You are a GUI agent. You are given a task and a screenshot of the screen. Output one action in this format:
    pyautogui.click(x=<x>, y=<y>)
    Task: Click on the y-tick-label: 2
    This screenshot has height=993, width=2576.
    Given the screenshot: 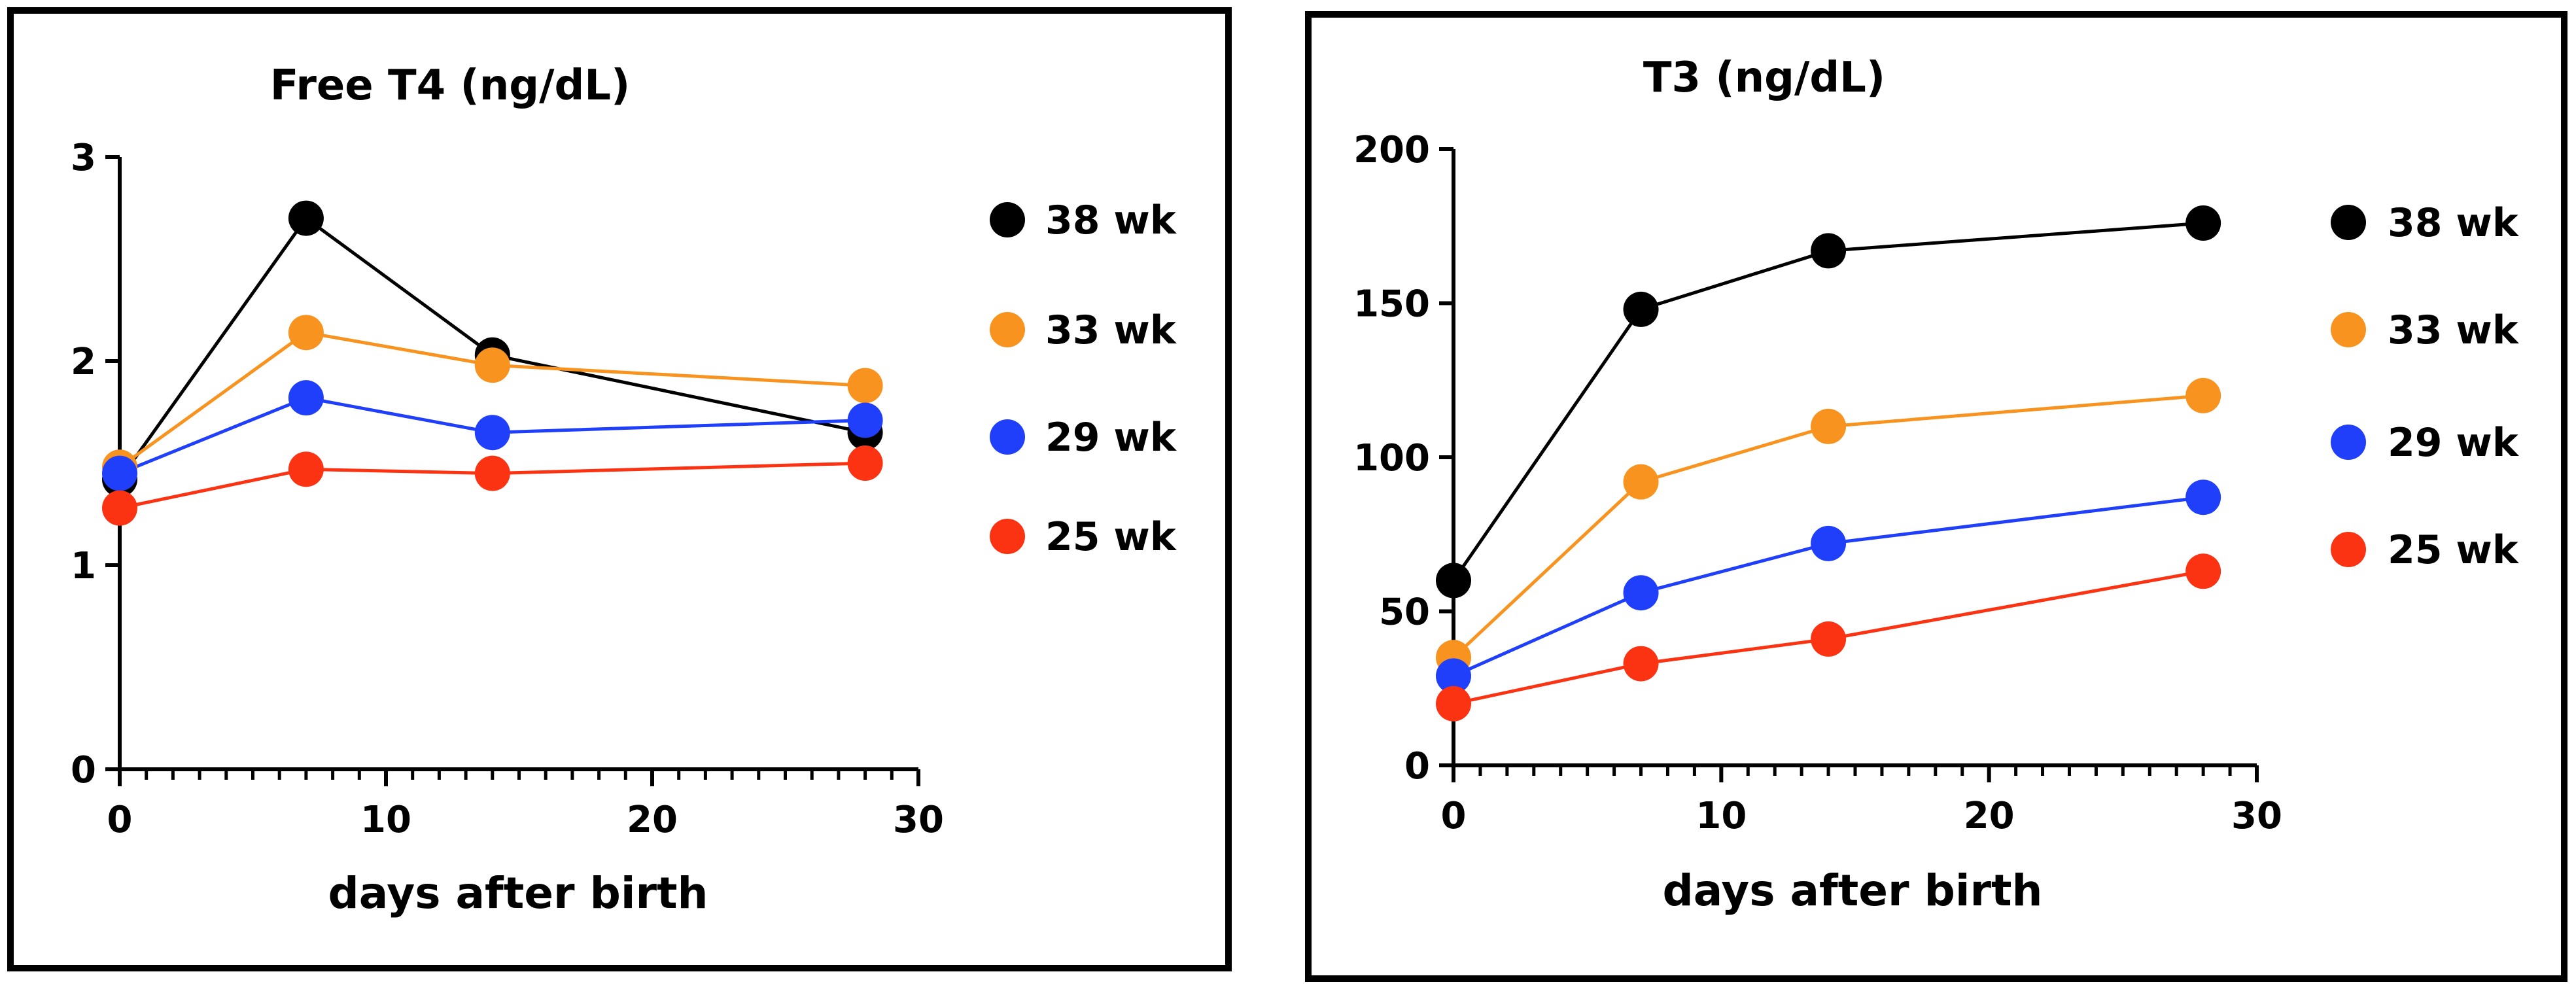 What is the action you would take?
    pyautogui.click(x=83, y=362)
    